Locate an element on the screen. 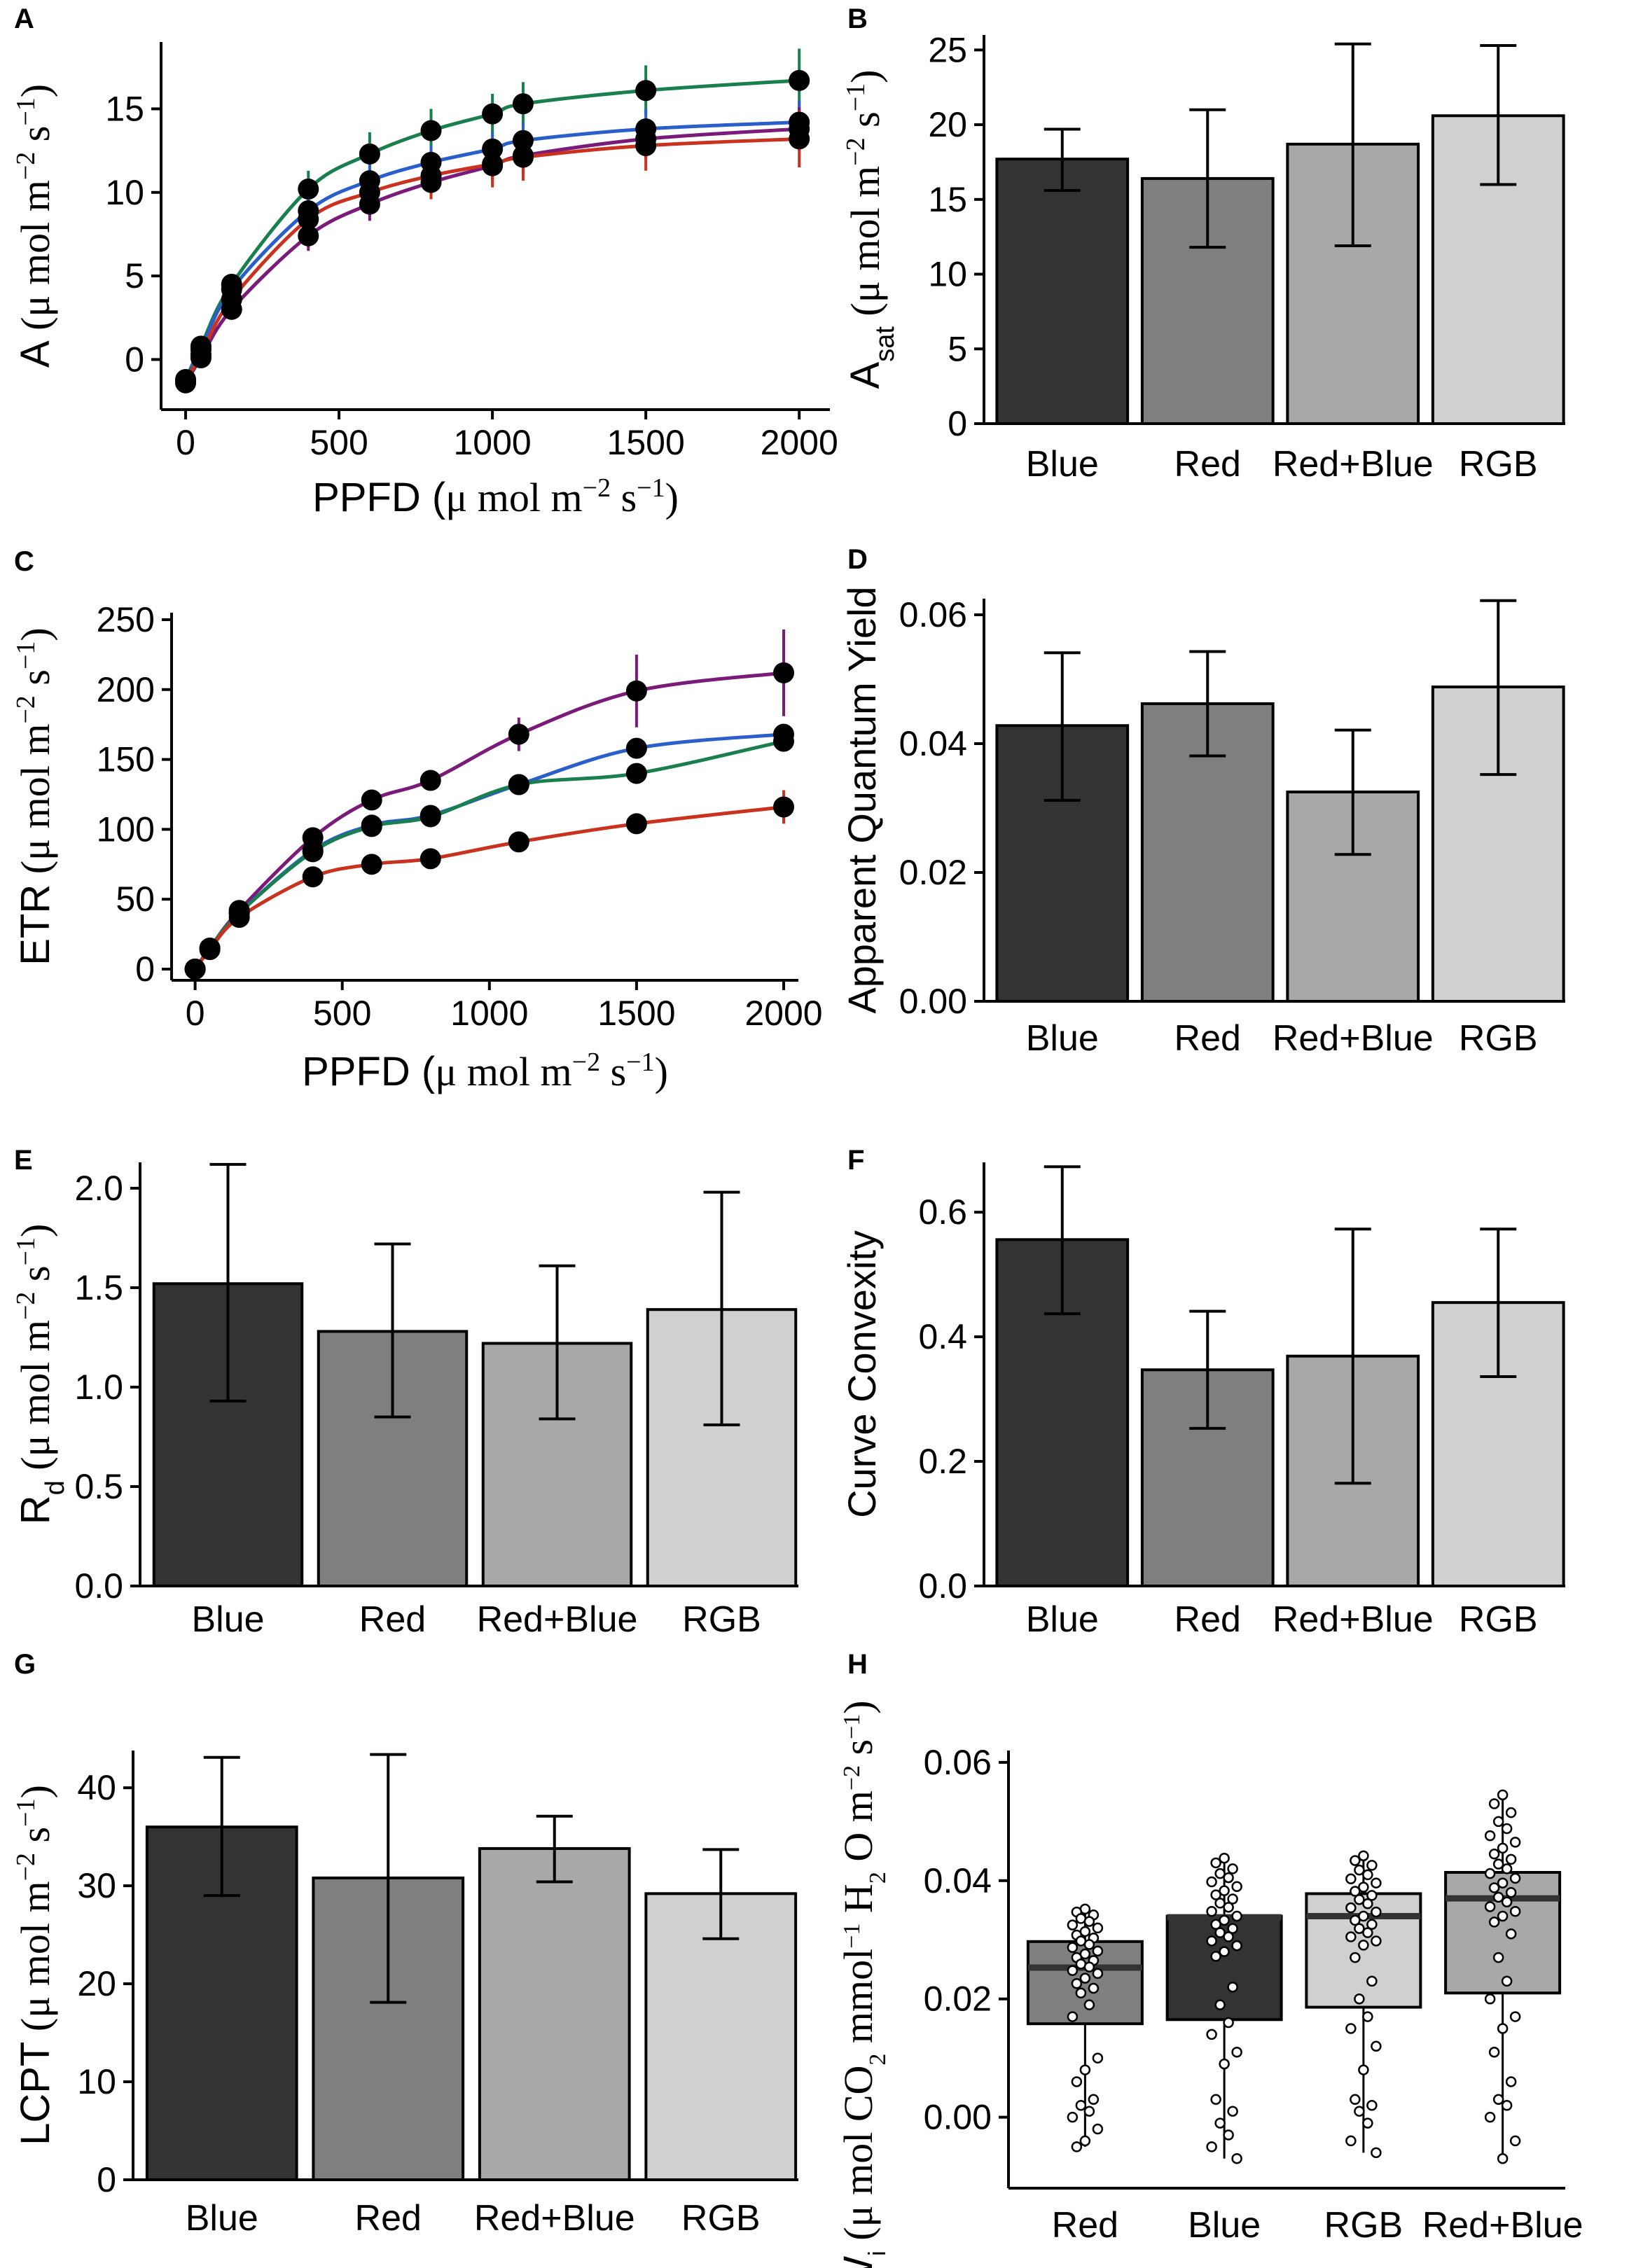 Image resolution: width=1643 pixels, height=2268 pixels. box-red-blue is located at coordinates (1503, 1932).